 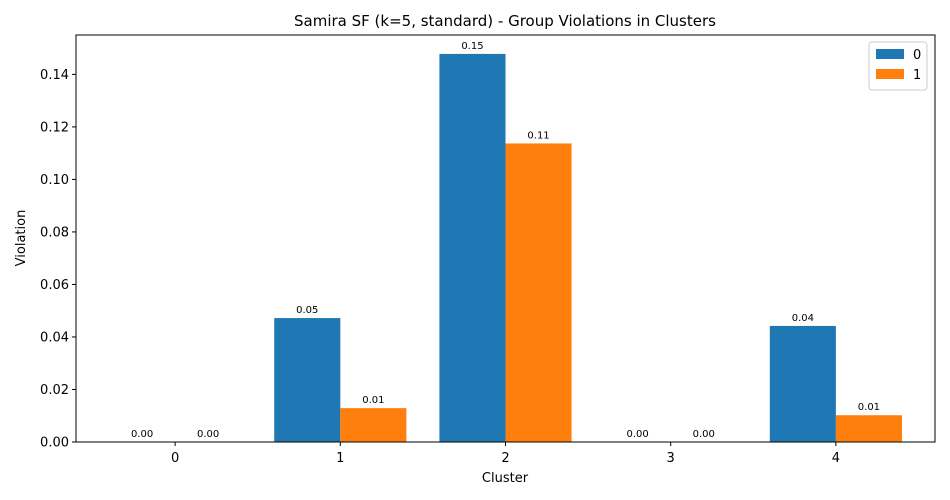 What do you see at coordinates (917, 75) in the screenshot?
I see `legend-label: 1` at bounding box center [917, 75].